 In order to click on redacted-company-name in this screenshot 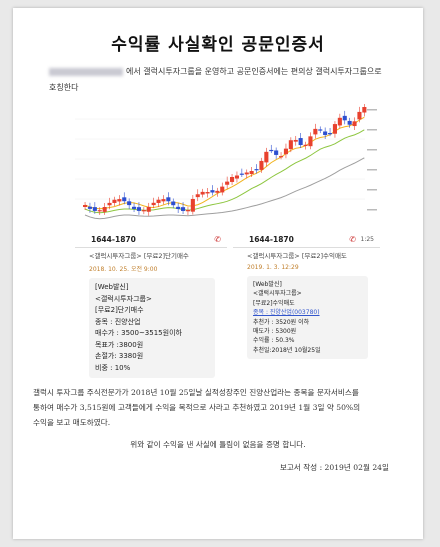, I will do `click(86, 72)`.